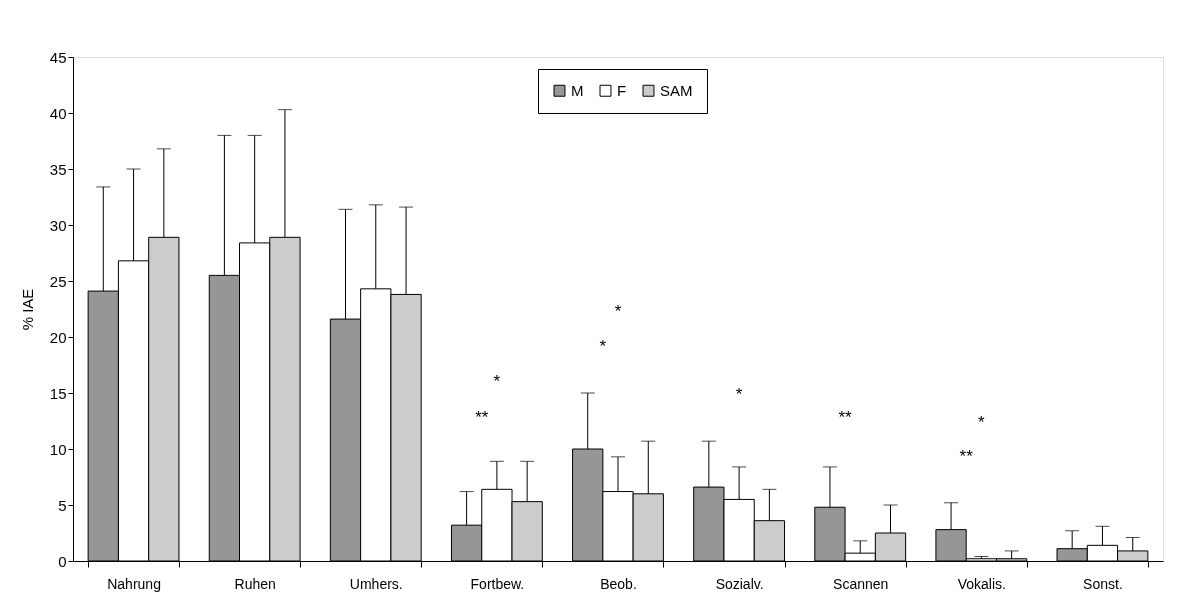 The width and height of the screenshot is (1203, 608). Describe the element at coordinates (497, 583) in the screenshot. I see `x-tick-label: Fortbew.` at that location.